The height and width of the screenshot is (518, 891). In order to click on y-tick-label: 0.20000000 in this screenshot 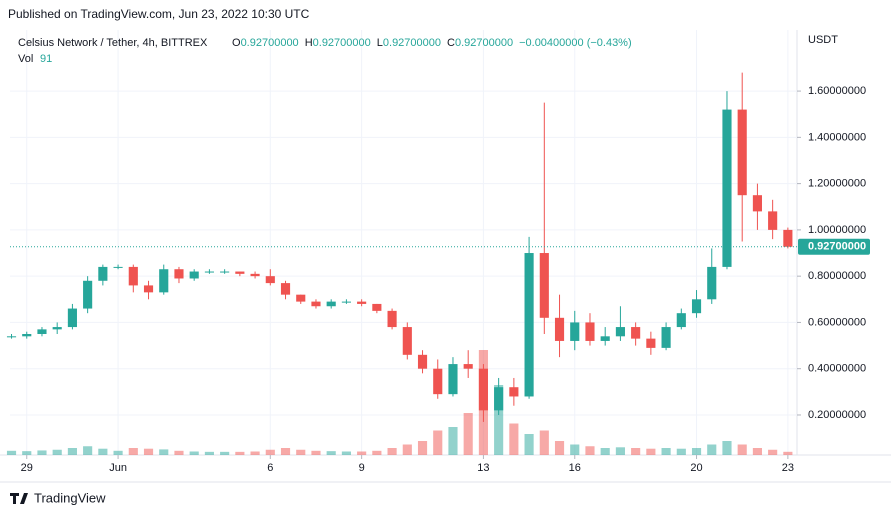, I will do `click(837, 415)`.